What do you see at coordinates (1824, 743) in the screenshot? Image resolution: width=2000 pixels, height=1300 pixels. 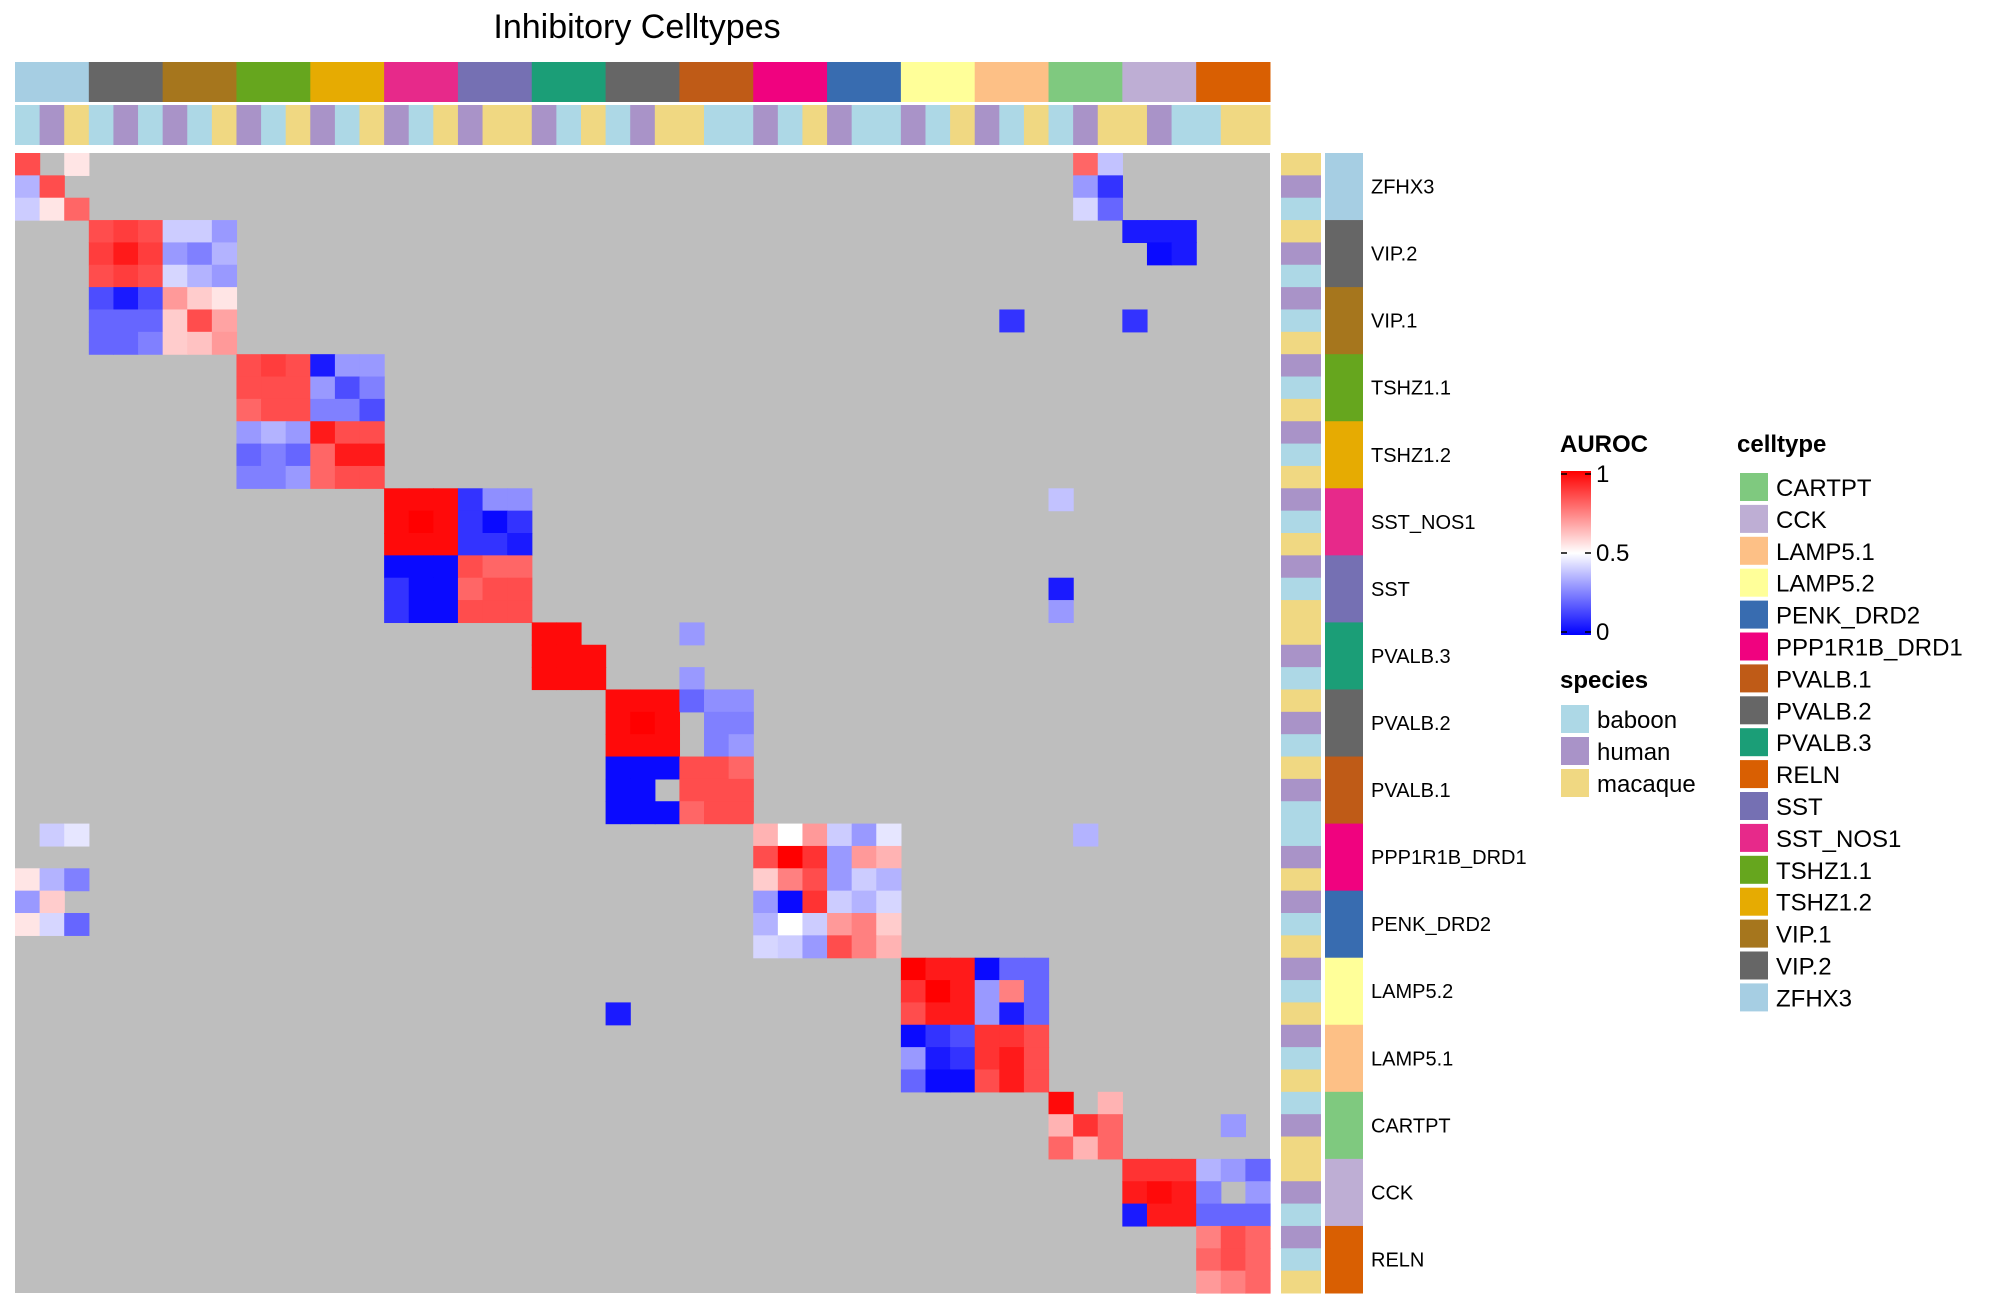 I see `celltype-legend-label: PVALB.3` at bounding box center [1824, 743].